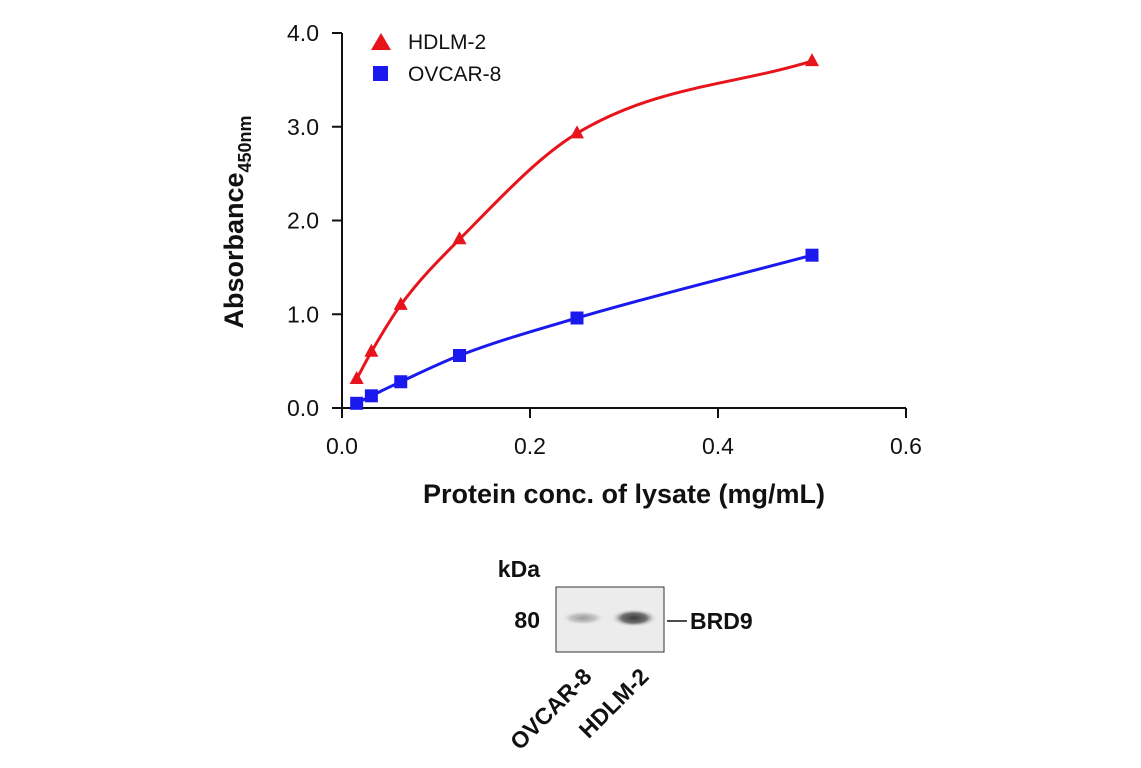 The image size is (1141, 768). Describe the element at coordinates (530, 446) in the screenshot. I see `x-tick-label-1: 0.2` at that location.